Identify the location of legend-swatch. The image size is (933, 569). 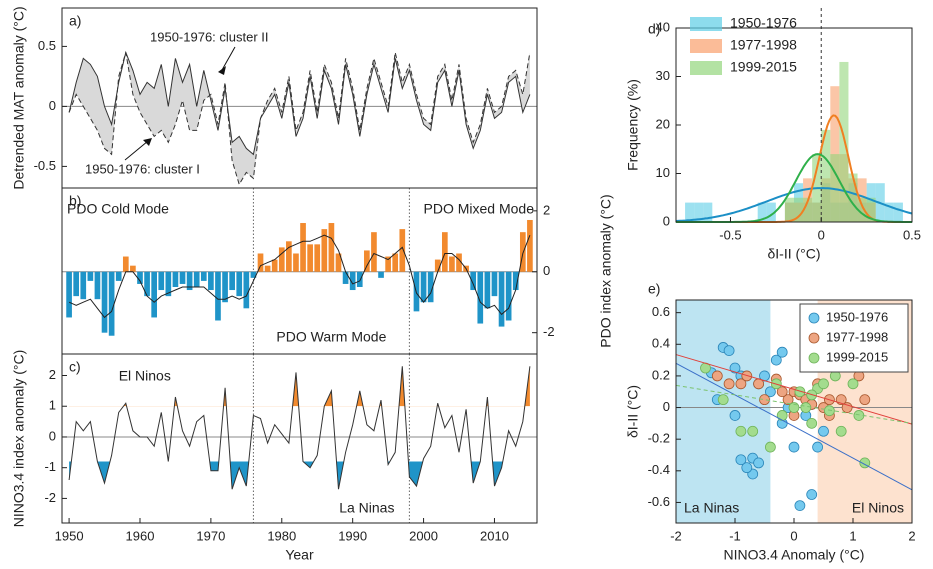
(706, 46).